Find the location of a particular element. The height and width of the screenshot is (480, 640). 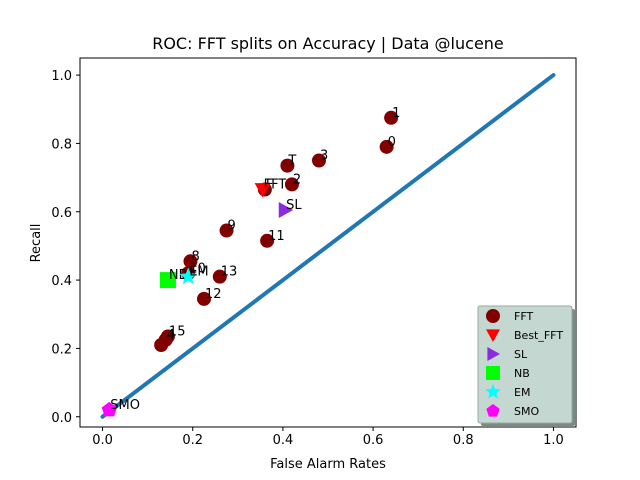

x-tick-label: 0.0 is located at coordinates (102, 440).